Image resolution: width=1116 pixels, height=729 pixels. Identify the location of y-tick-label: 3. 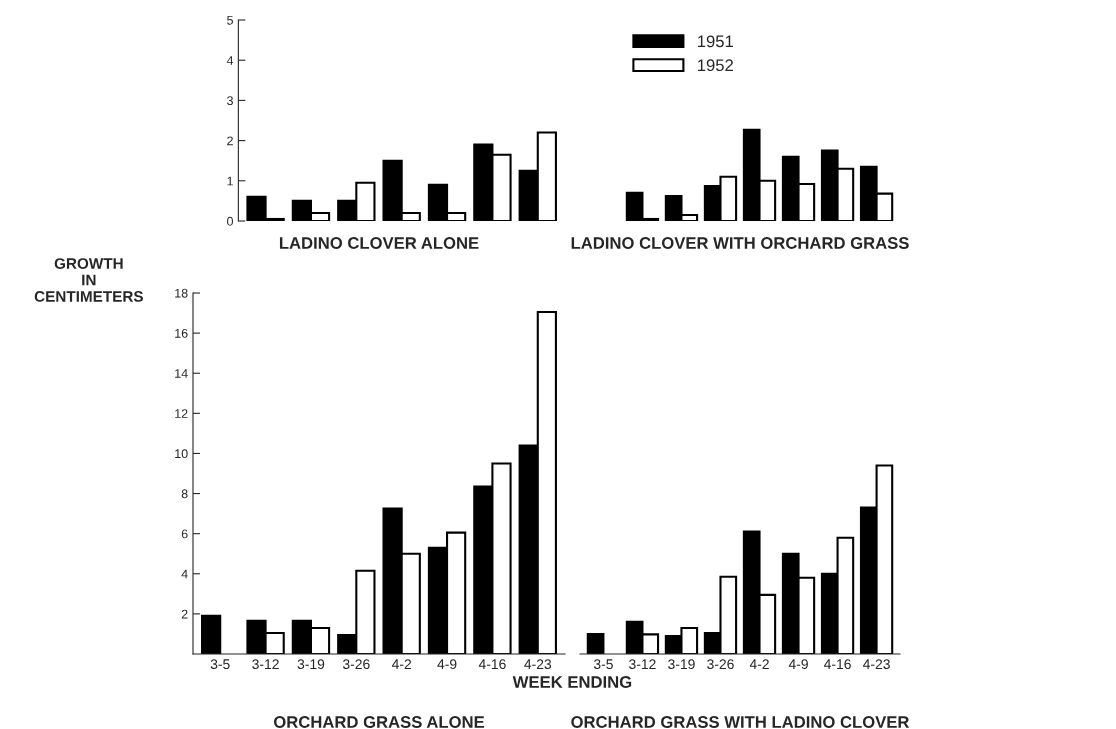
(230, 101).